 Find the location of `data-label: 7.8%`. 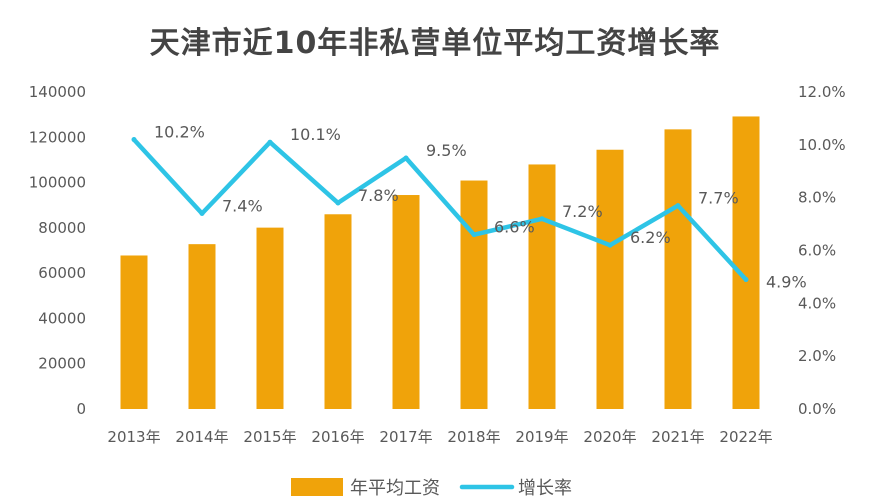

data-label: 7.8% is located at coordinates (378, 195).